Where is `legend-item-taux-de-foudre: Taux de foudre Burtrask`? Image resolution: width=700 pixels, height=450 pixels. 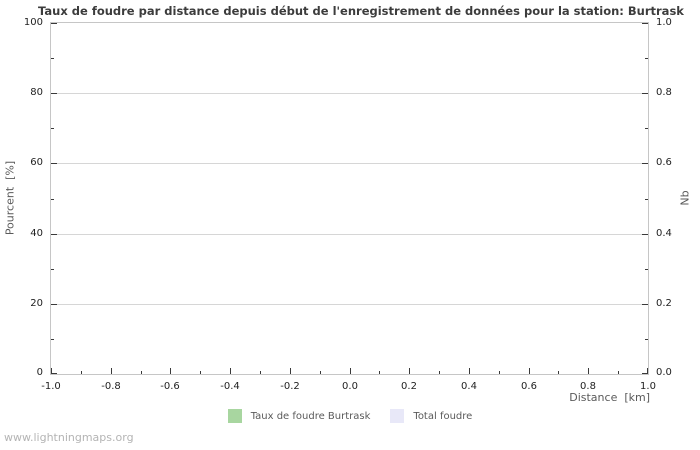
legend-item-taux-de-foudre: Taux de foudre Burtrask is located at coordinates (299, 416).